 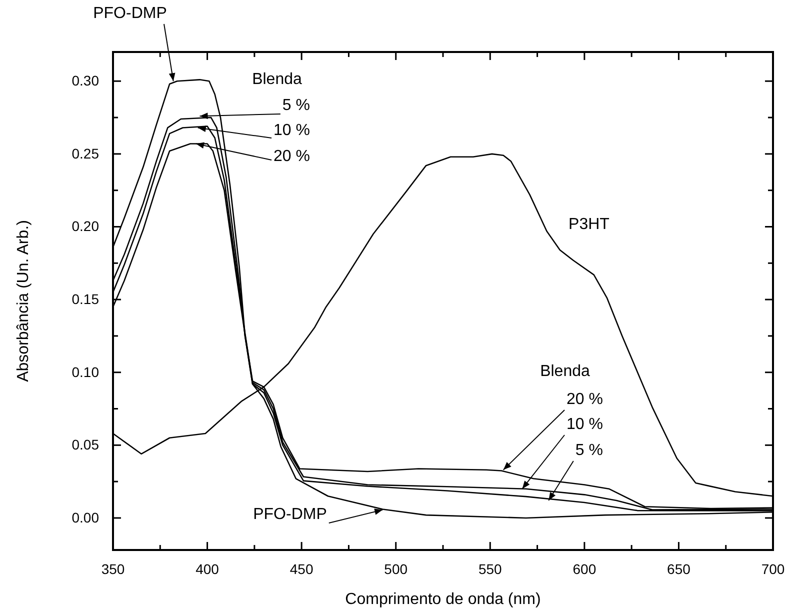 What do you see at coordinates (773, 568) in the screenshot?
I see `x-tick-label: 700` at bounding box center [773, 568].